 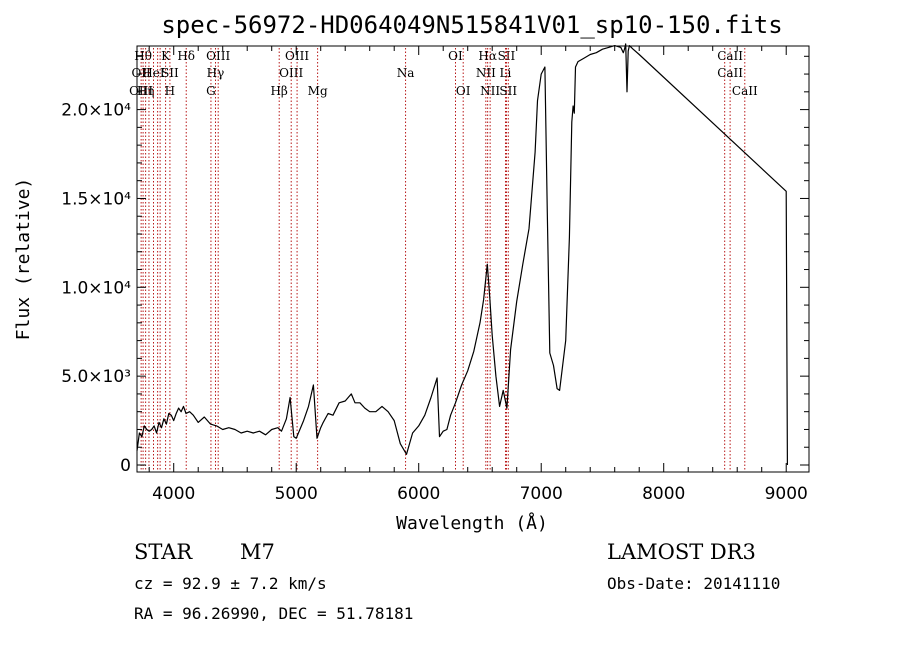 What do you see at coordinates (166, 56) in the screenshot?
I see `line-label: K` at bounding box center [166, 56].